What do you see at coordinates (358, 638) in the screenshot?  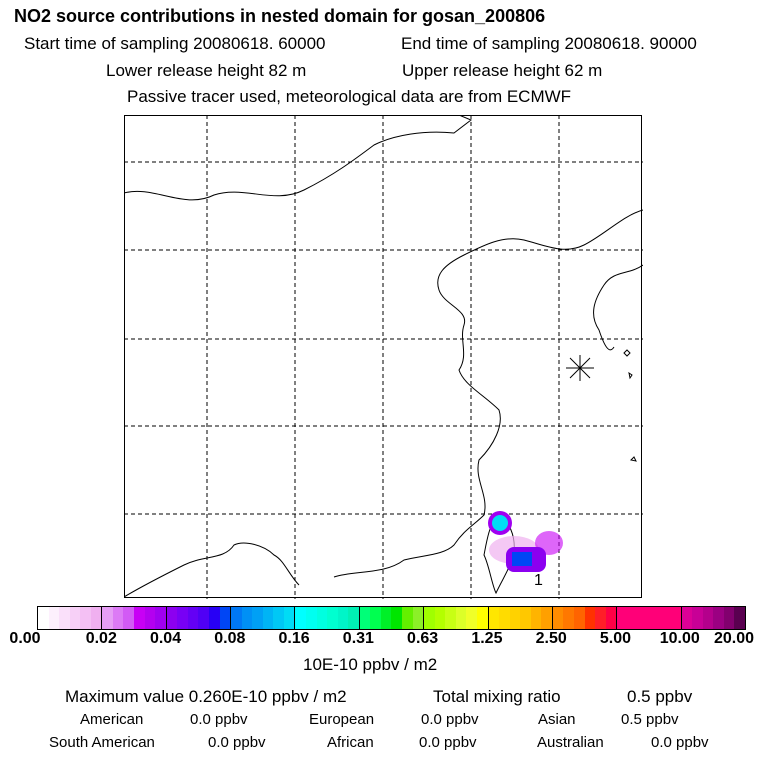 I see `colorbar-tick-label: 0.31` at bounding box center [358, 638].